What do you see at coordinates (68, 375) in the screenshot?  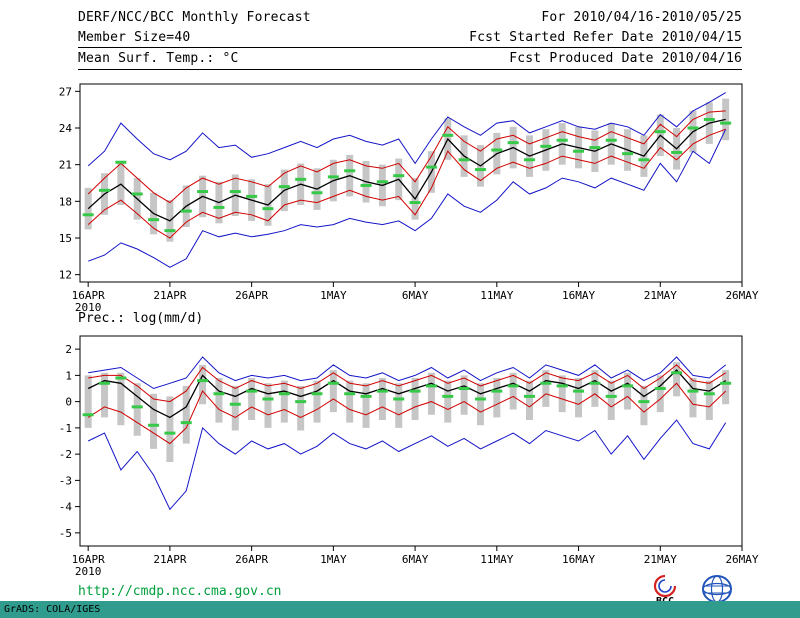 I see `svg-text: 1` at bounding box center [68, 375].